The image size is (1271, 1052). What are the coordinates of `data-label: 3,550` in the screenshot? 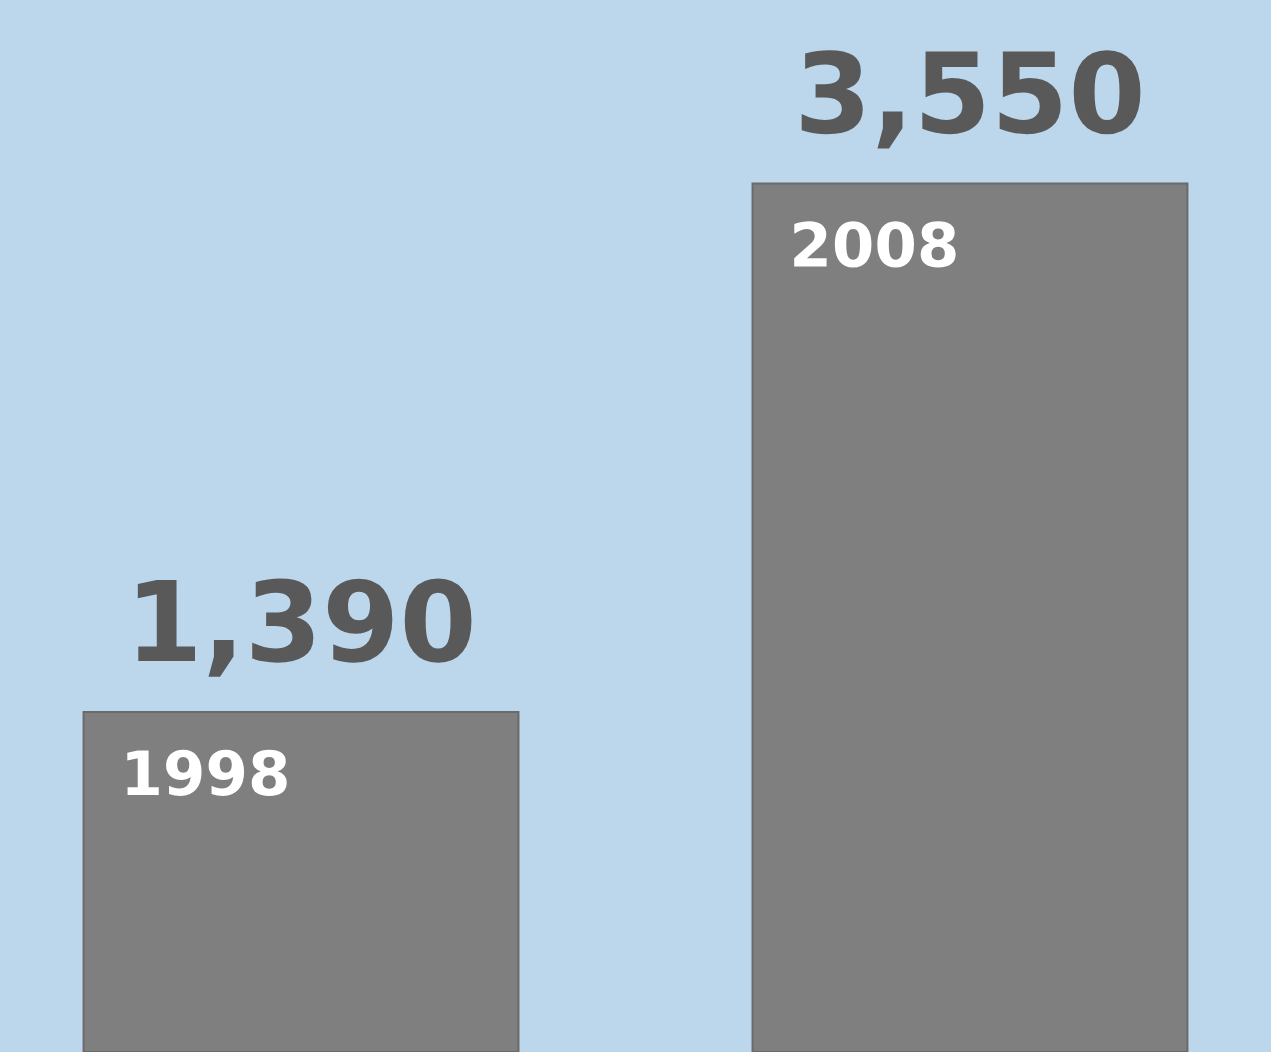 It's located at (971, 99).